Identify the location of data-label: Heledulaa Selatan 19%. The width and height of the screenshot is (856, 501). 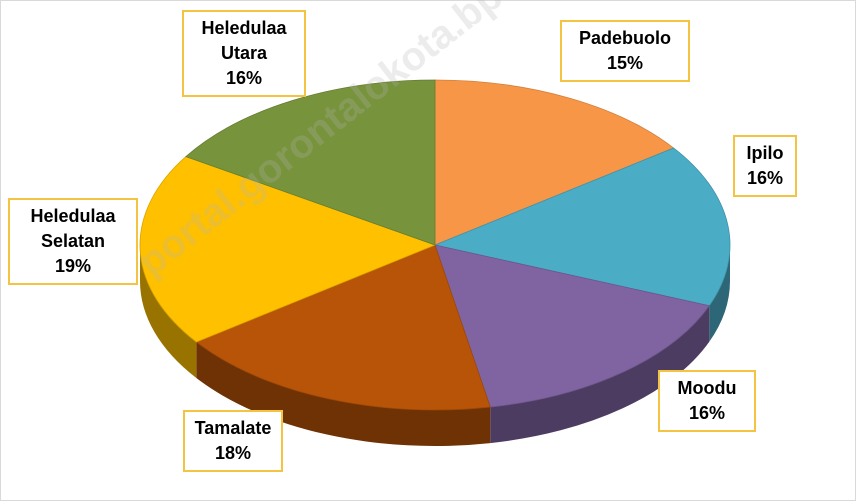
(73, 241).